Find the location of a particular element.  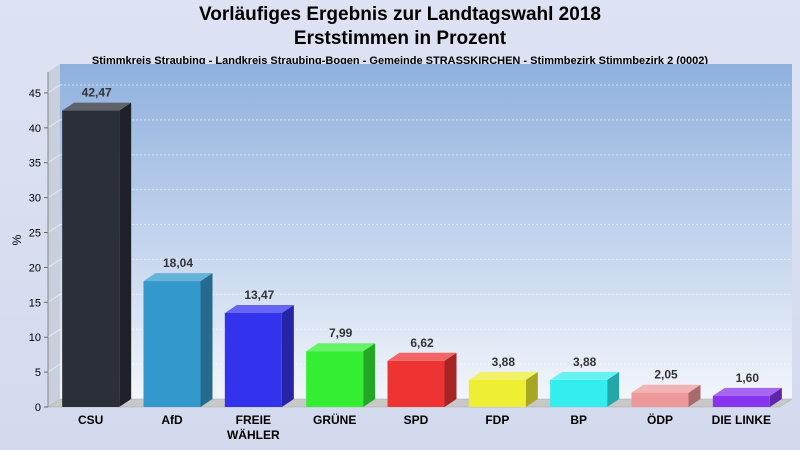

bar-value-label: 13,47 is located at coordinates (259, 295).